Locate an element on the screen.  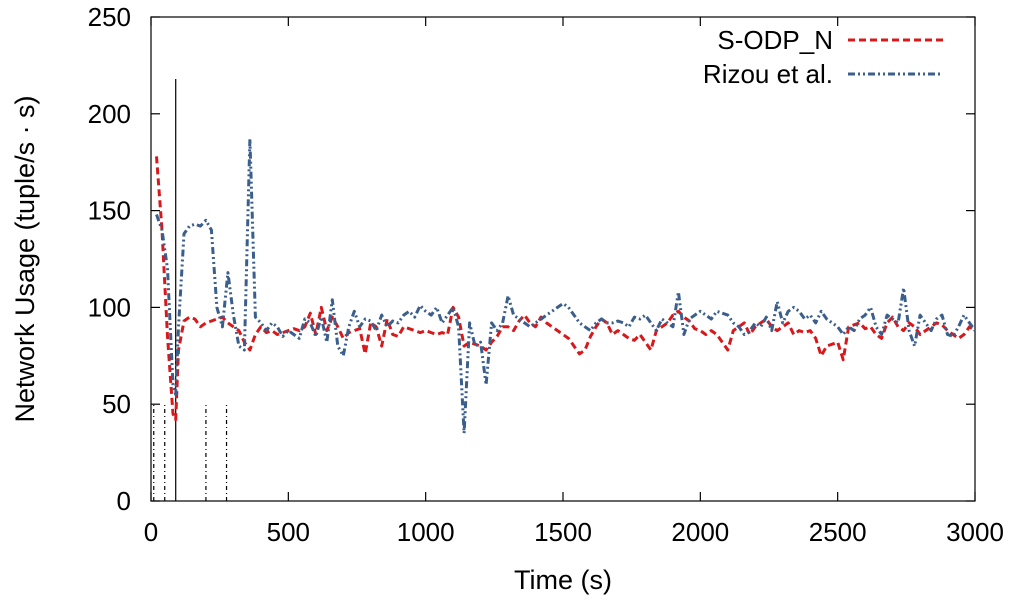
x-tick-label: 2500 is located at coordinates (838, 532).